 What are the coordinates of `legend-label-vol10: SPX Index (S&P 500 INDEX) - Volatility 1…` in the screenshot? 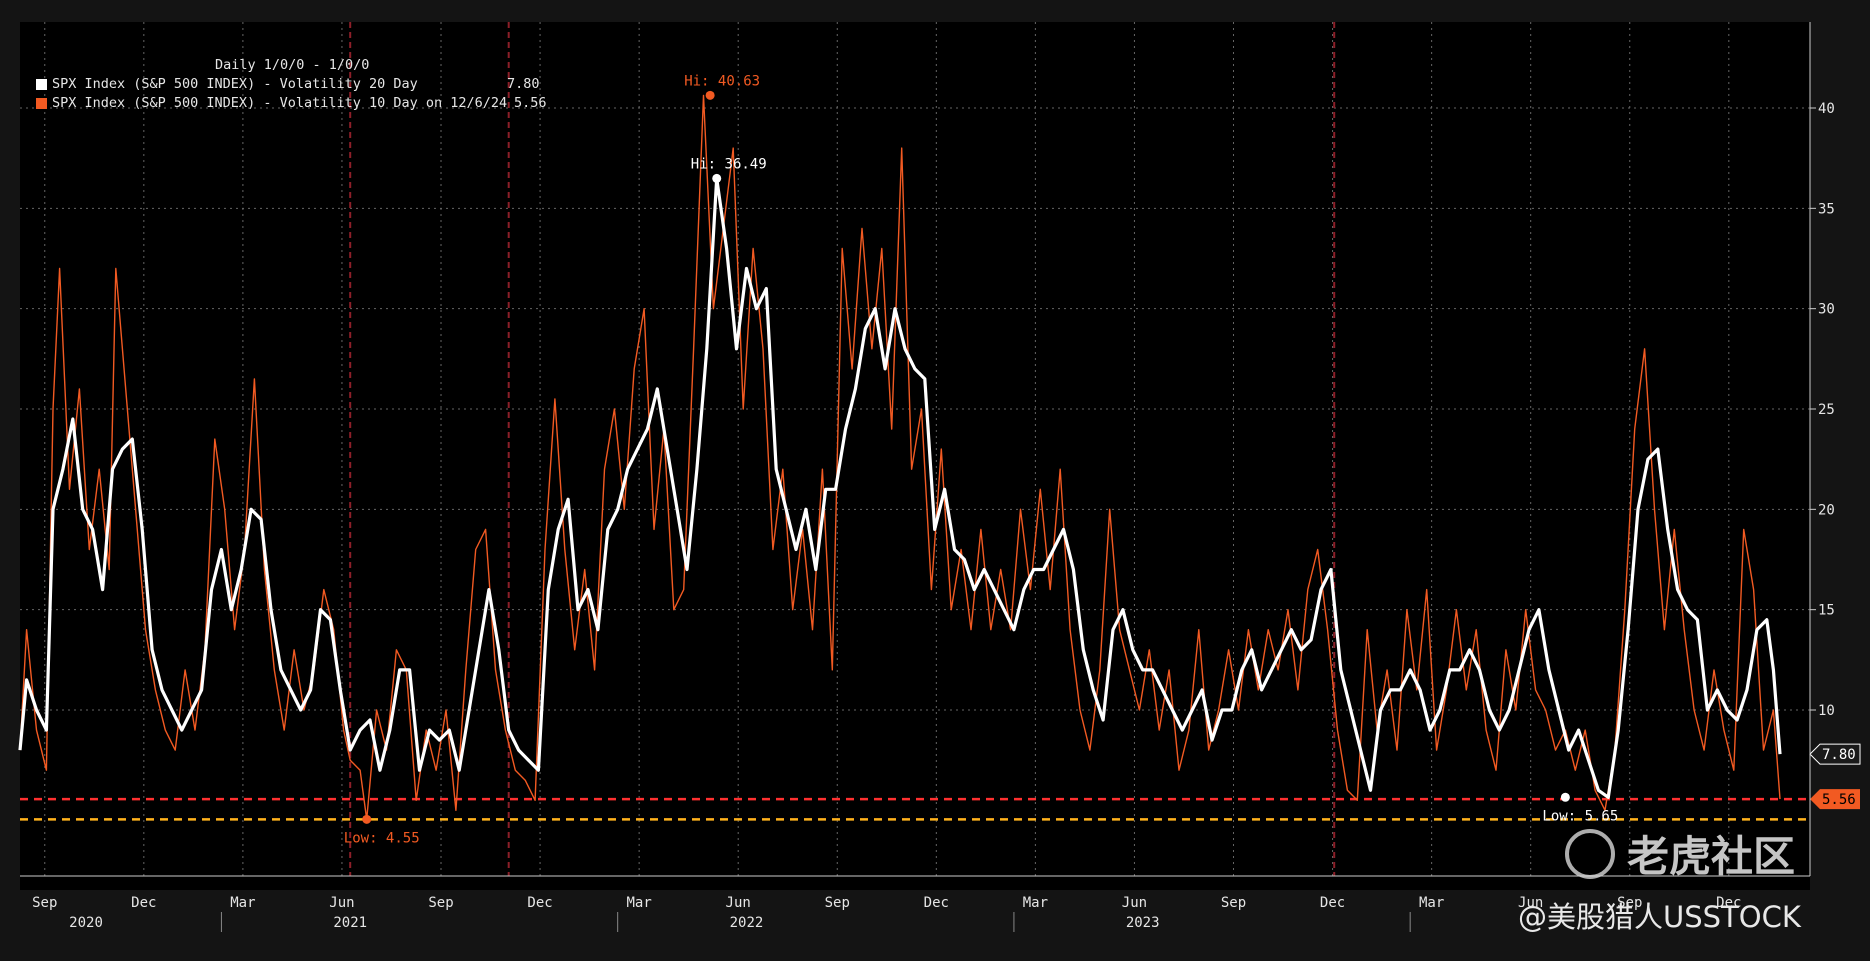 It's located at (280, 103).